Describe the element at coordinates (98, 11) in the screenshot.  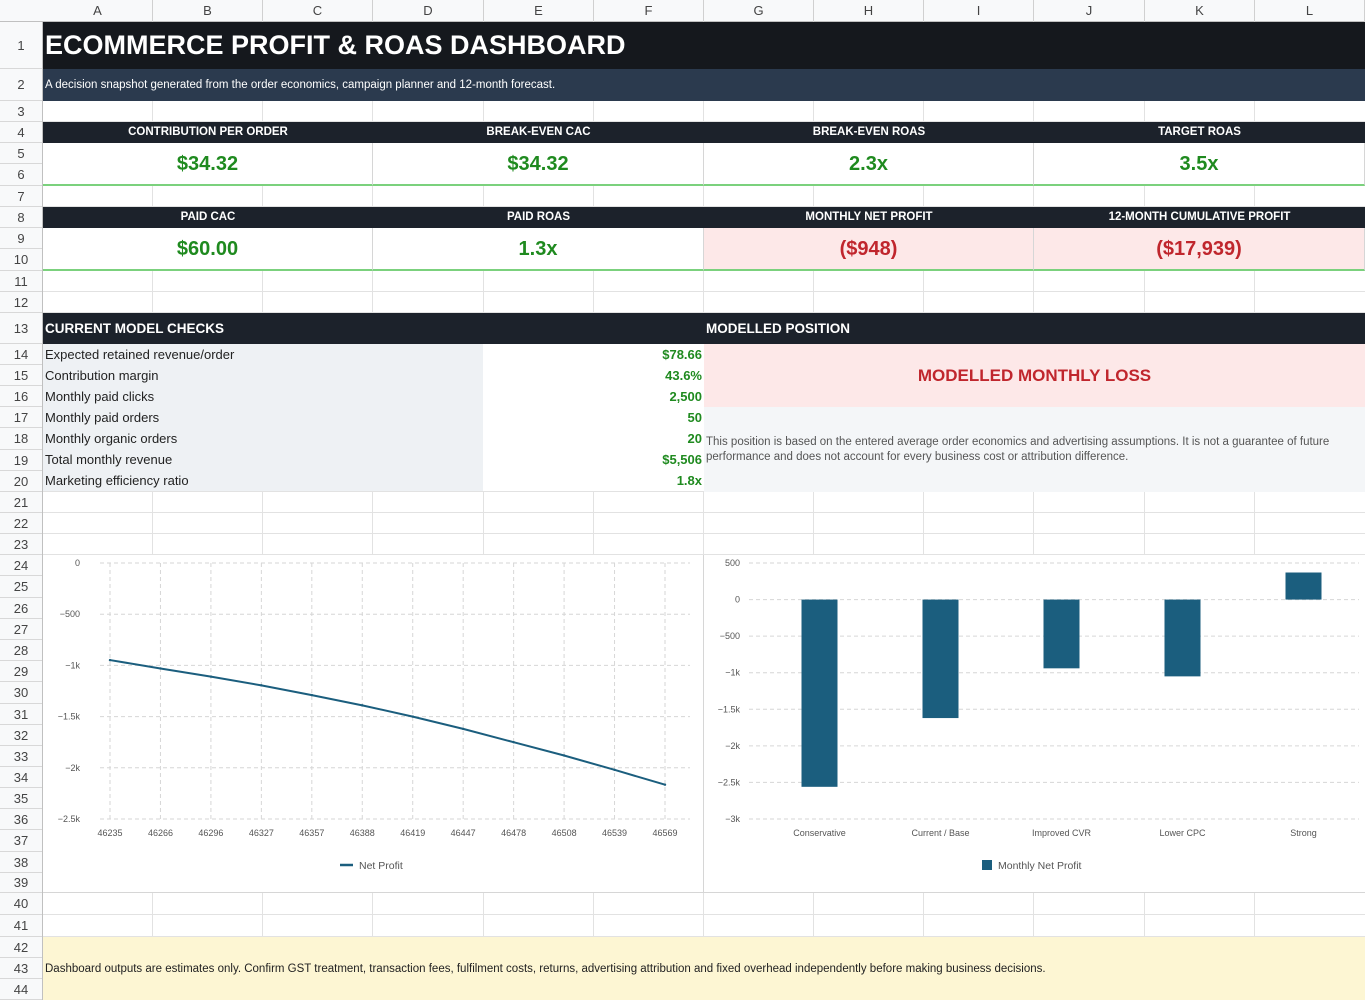
I see `column-header-a: A` at that location.